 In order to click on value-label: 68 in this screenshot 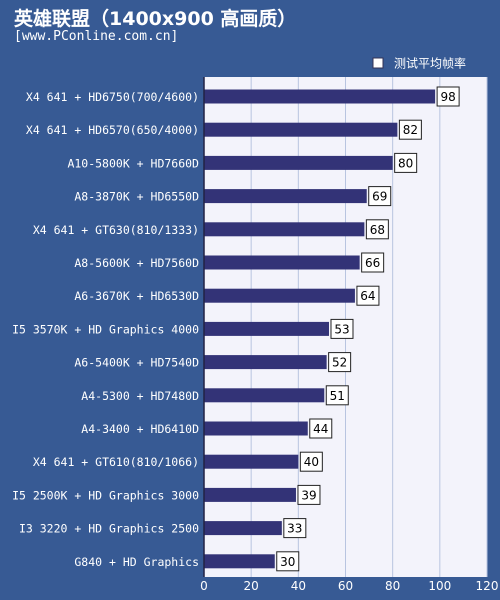, I will do `click(377, 230)`.